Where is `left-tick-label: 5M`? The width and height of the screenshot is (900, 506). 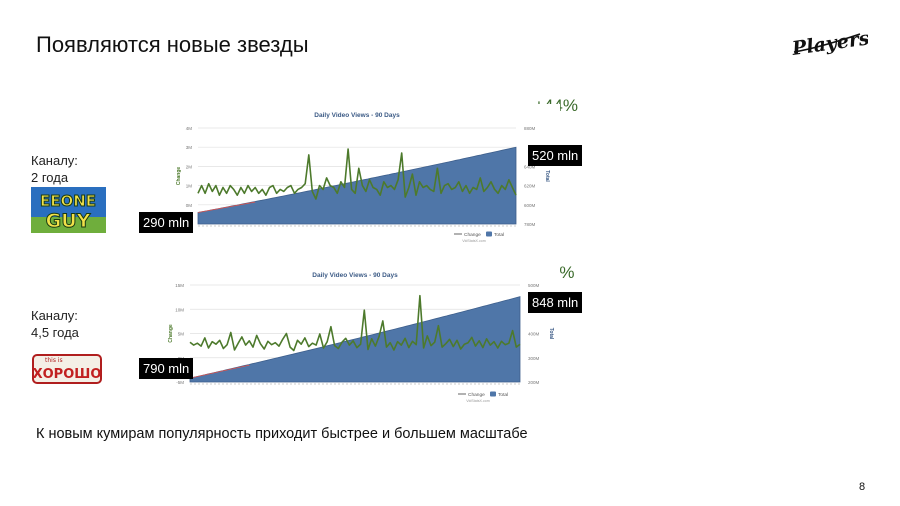 left-tick-label: 5M is located at coordinates (181, 334).